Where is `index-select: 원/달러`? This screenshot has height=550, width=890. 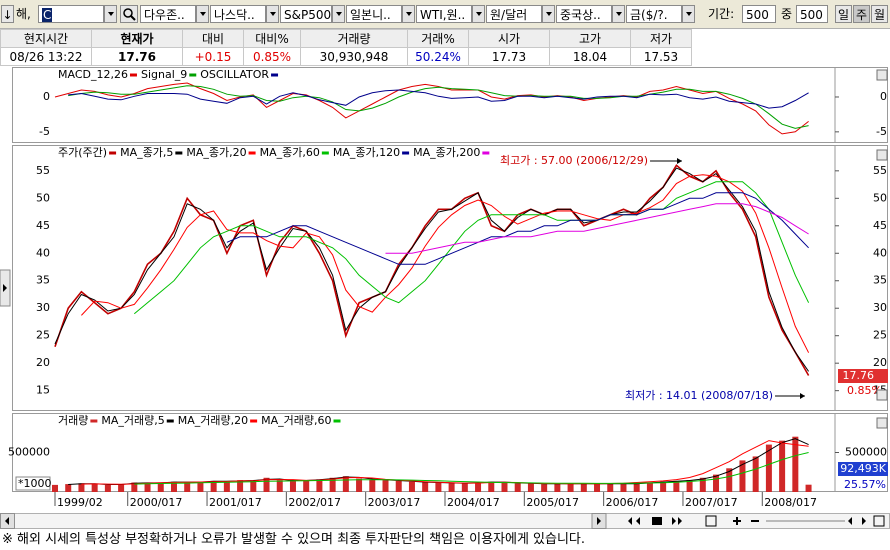
index-select: 원/달러 is located at coordinates (514, 14).